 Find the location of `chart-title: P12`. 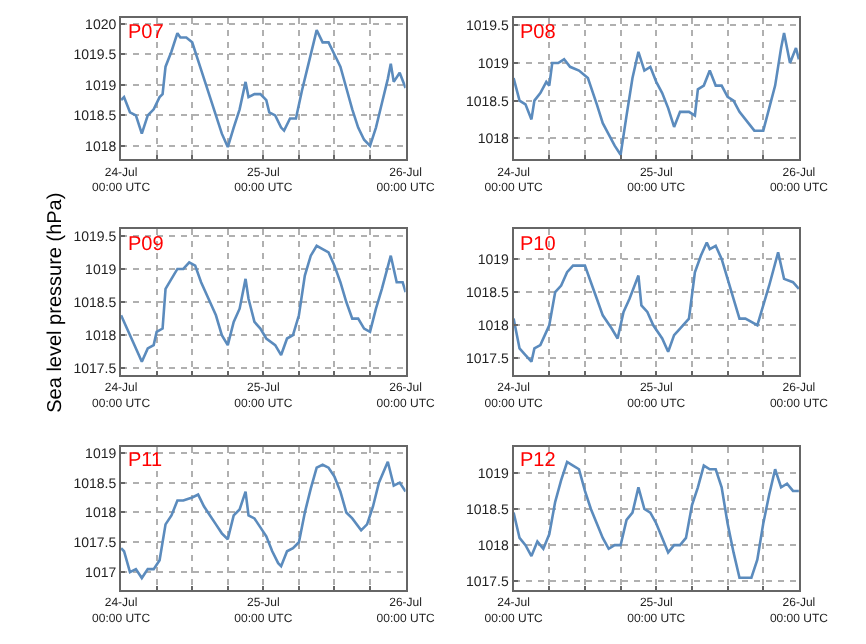

chart-title: P12 is located at coordinates (538, 461).